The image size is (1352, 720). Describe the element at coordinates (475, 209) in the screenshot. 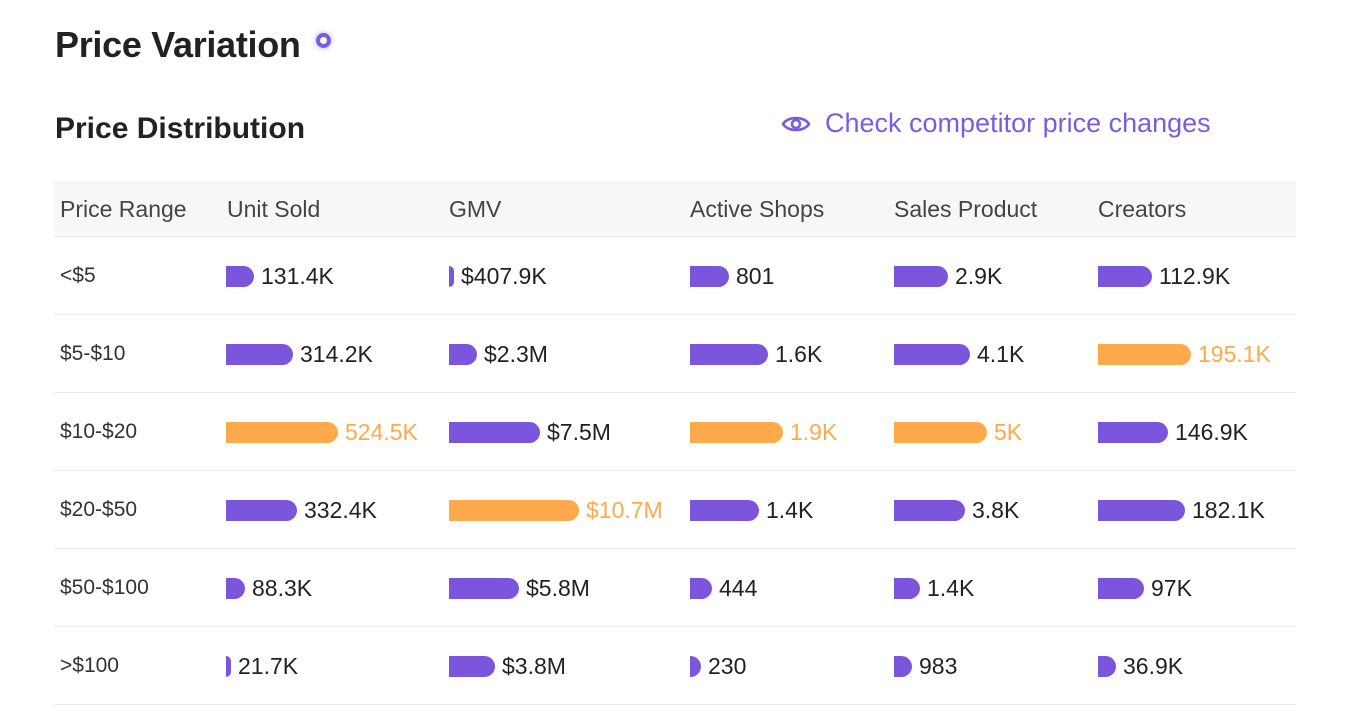

I see `column-header-gmv: GMV` at that location.